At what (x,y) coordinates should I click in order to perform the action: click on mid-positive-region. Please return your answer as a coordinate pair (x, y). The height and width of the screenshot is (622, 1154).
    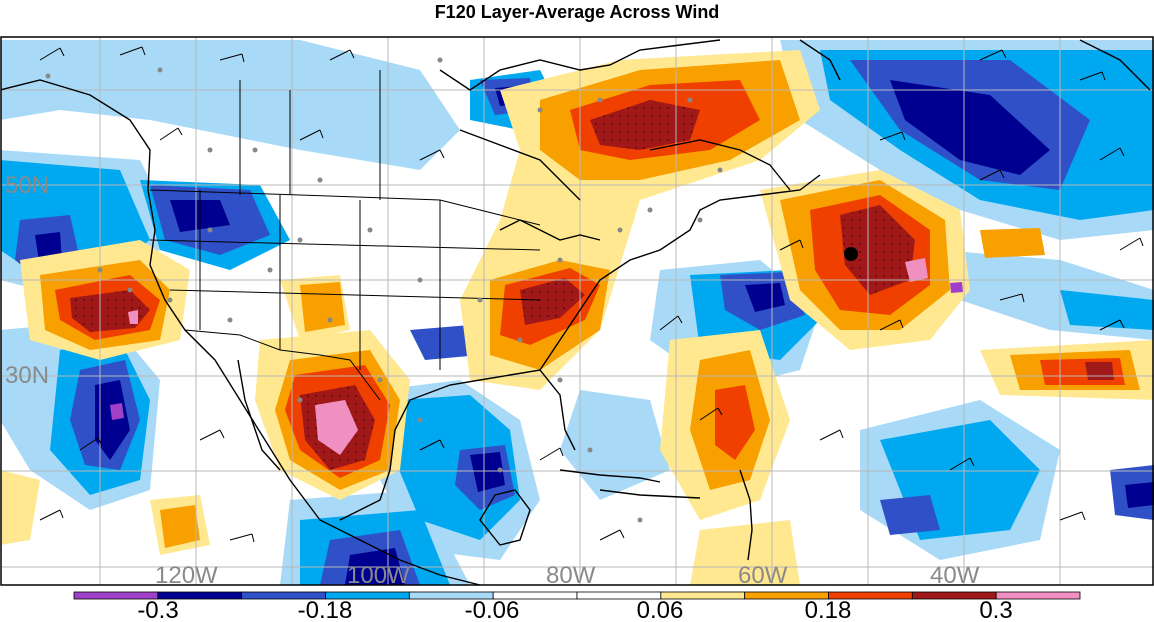
    Looking at the image, I should click on (735, 422).